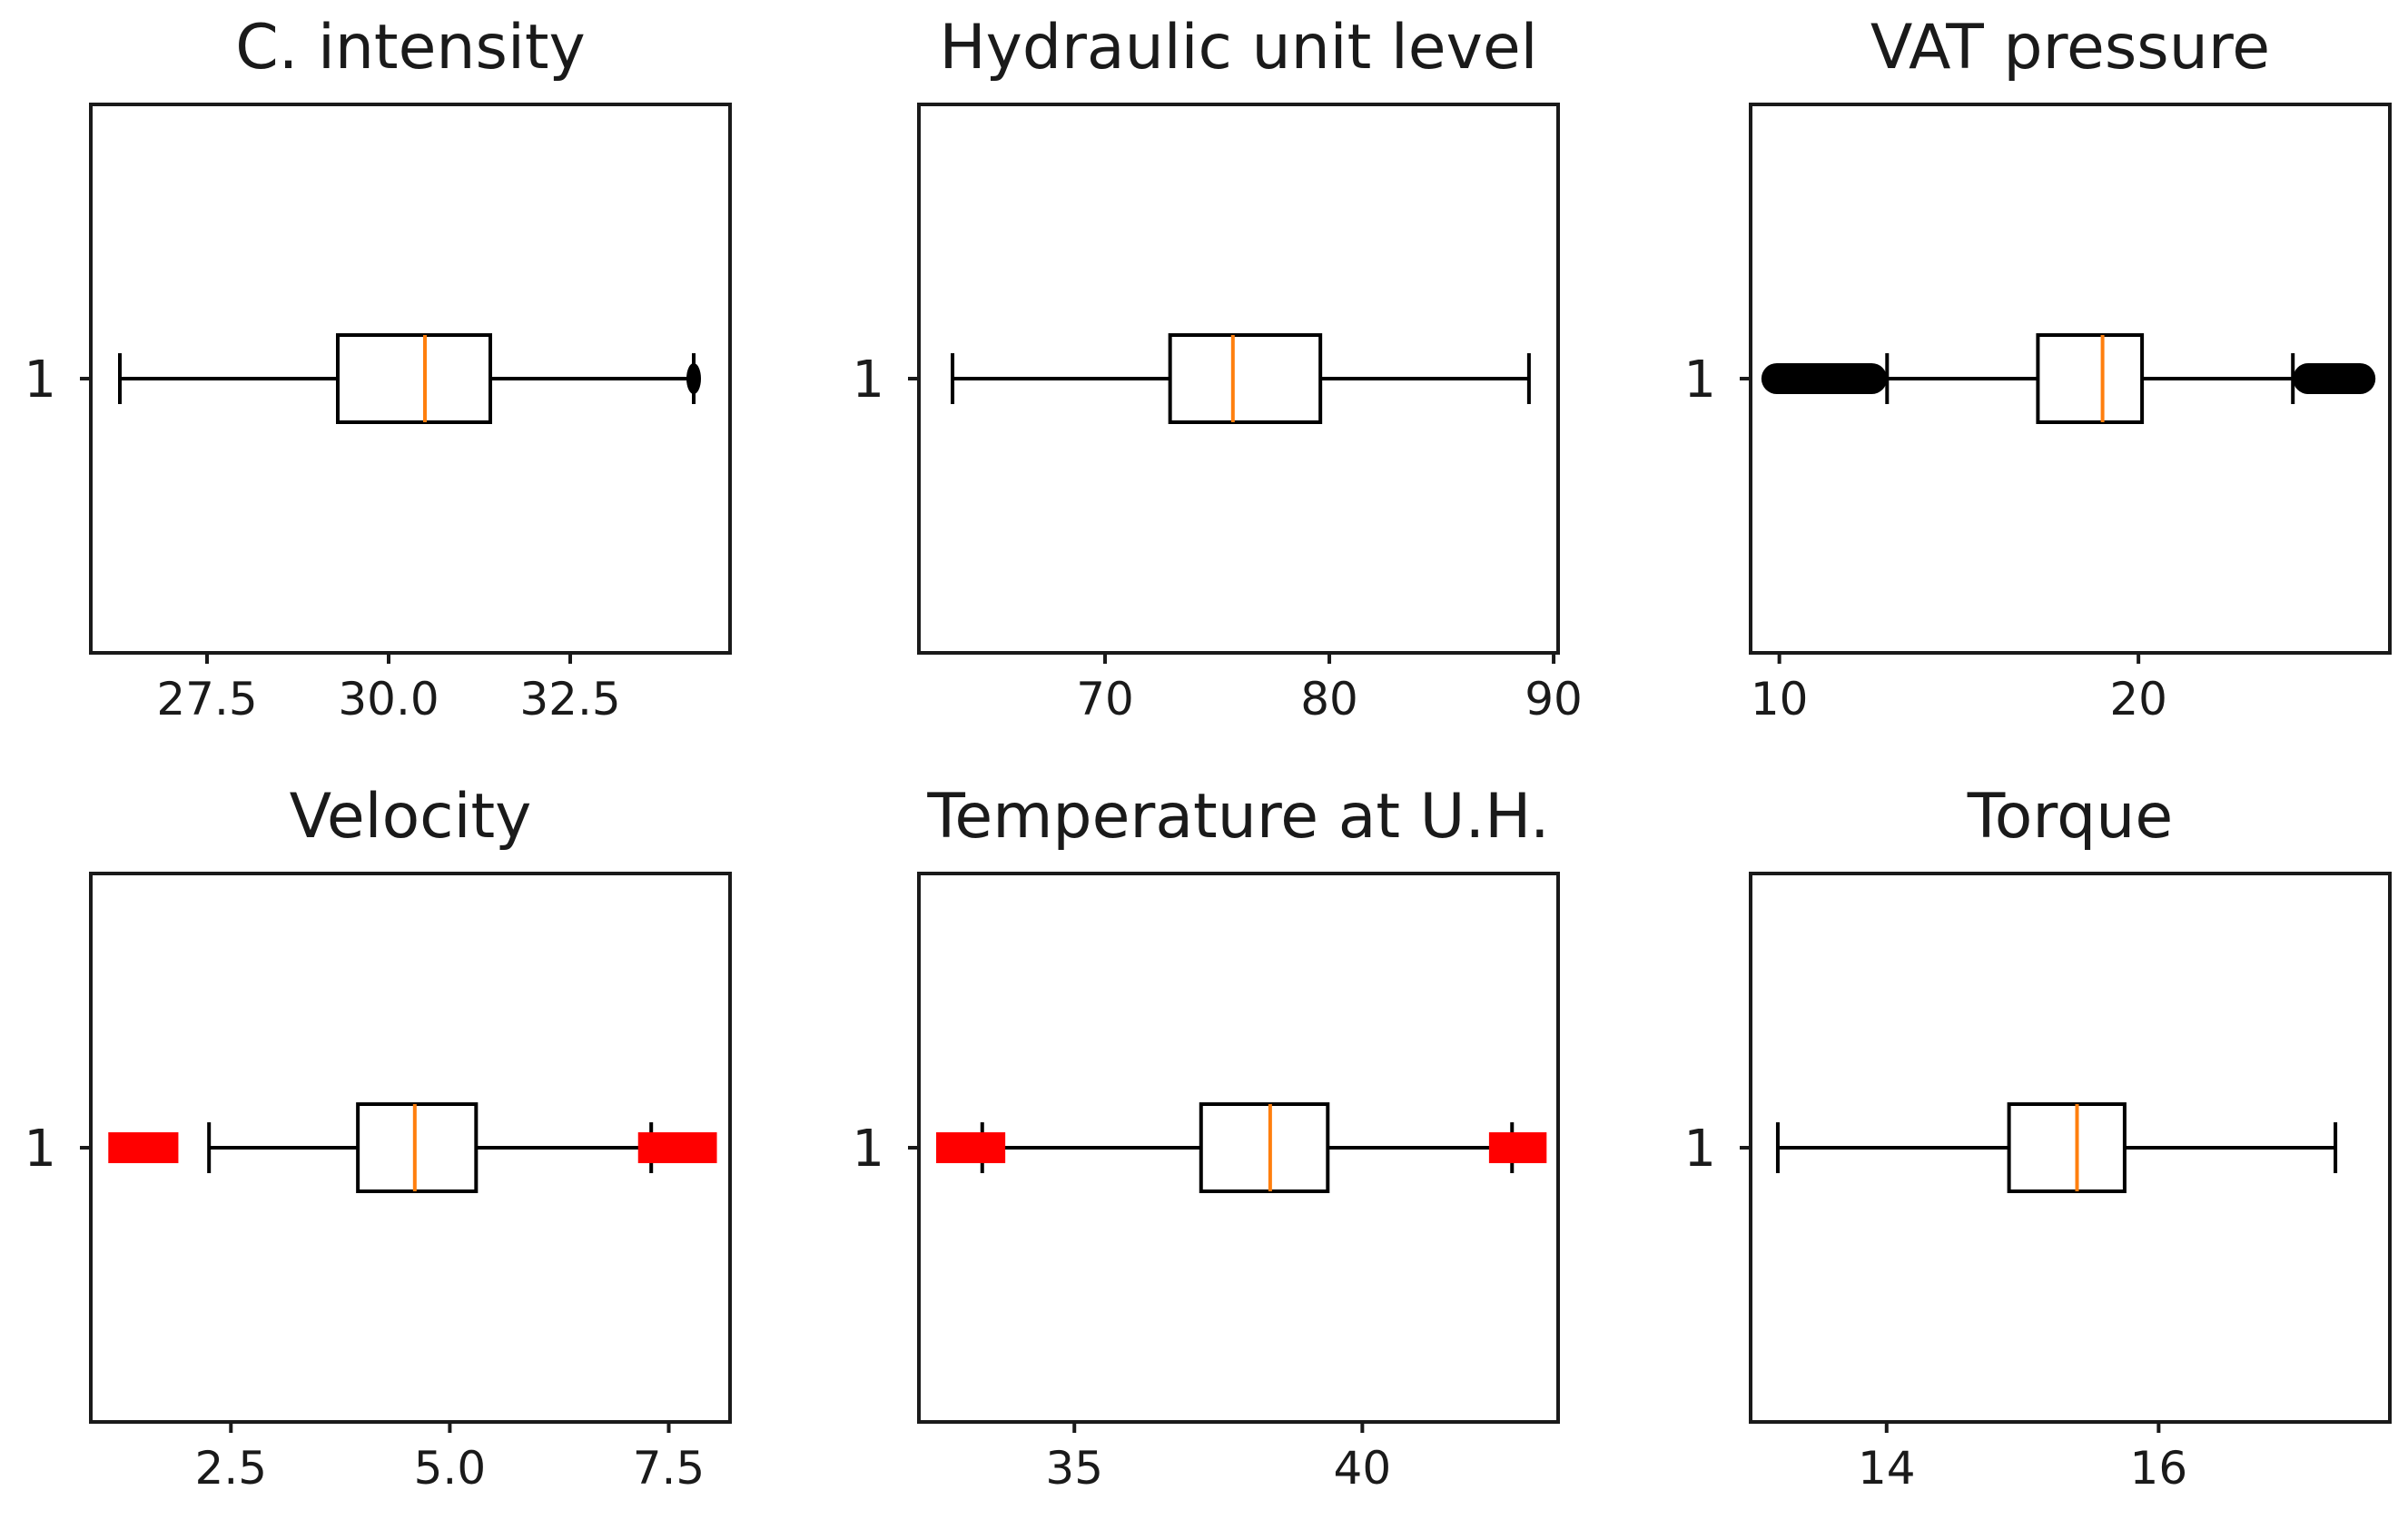  Describe the element at coordinates (1074, 1468) in the screenshot. I see `x-tick-label: 35` at that location.